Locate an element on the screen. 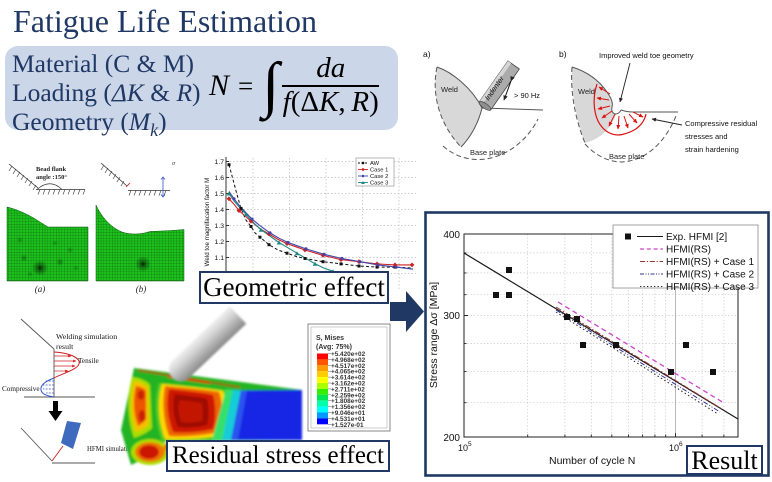 The height and width of the screenshot is (482, 772). svg-text: (b) is located at coordinates (141, 289).